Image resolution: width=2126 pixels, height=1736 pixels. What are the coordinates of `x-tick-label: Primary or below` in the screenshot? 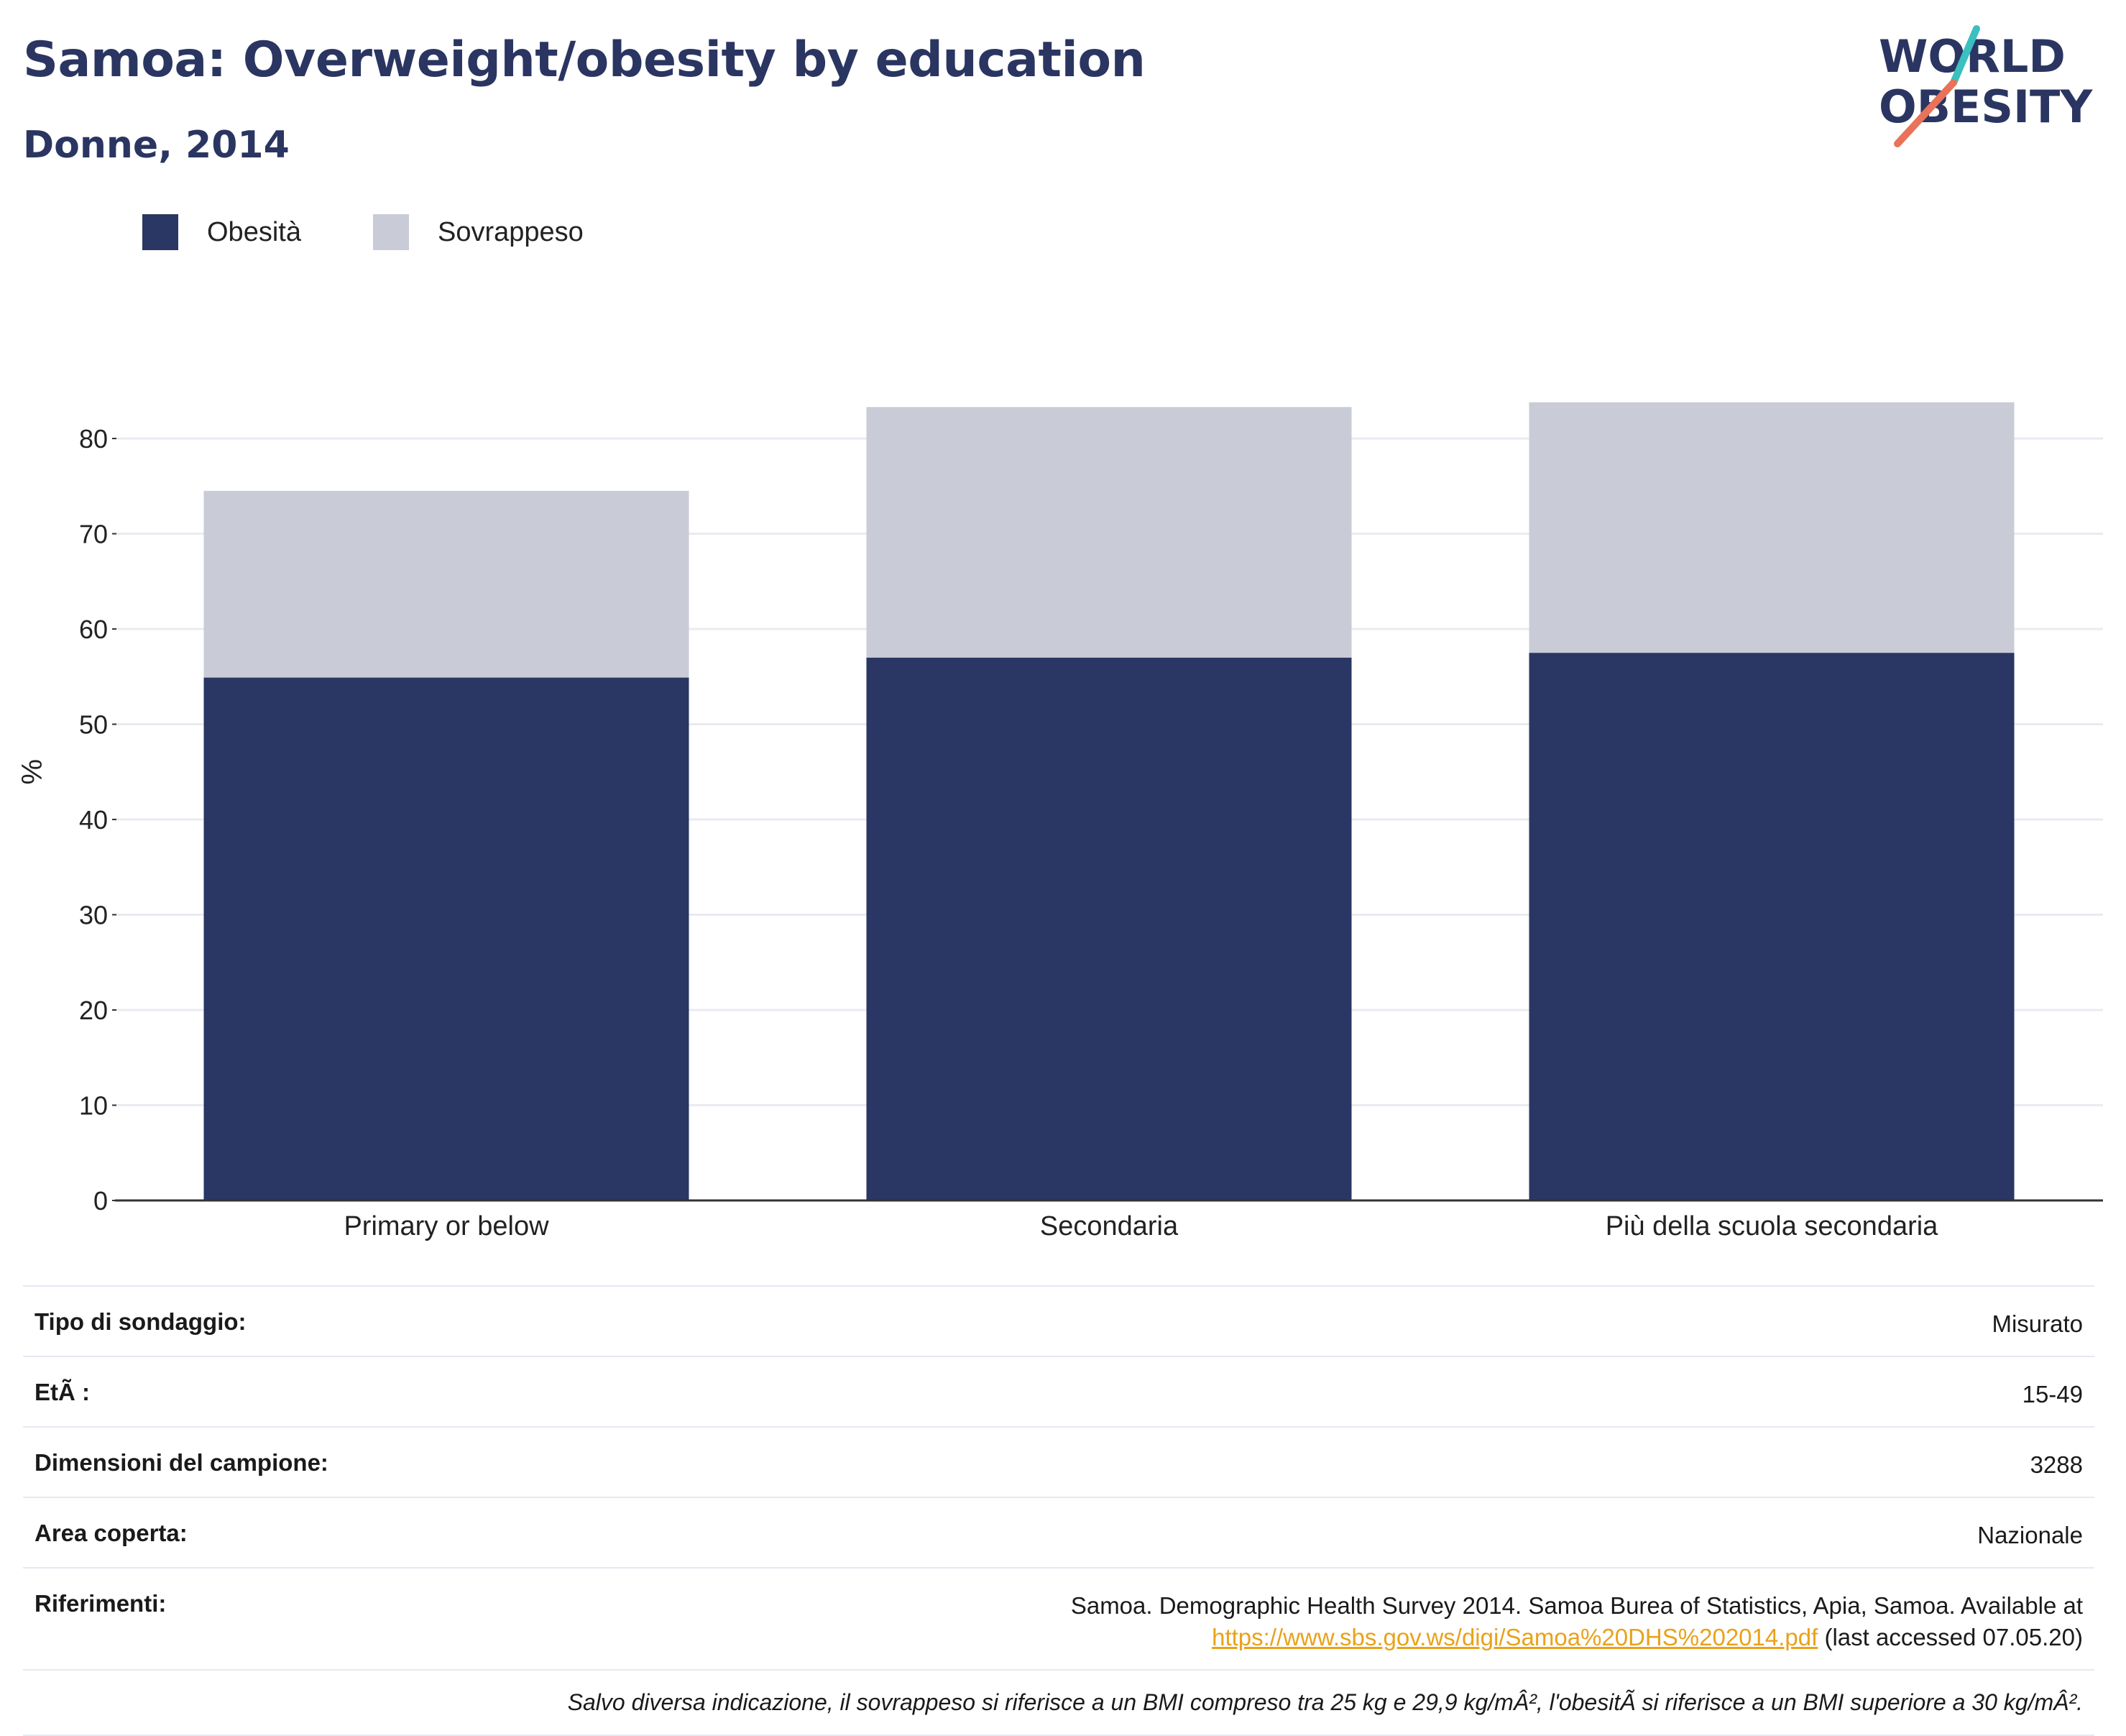 It's located at (446, 1226).